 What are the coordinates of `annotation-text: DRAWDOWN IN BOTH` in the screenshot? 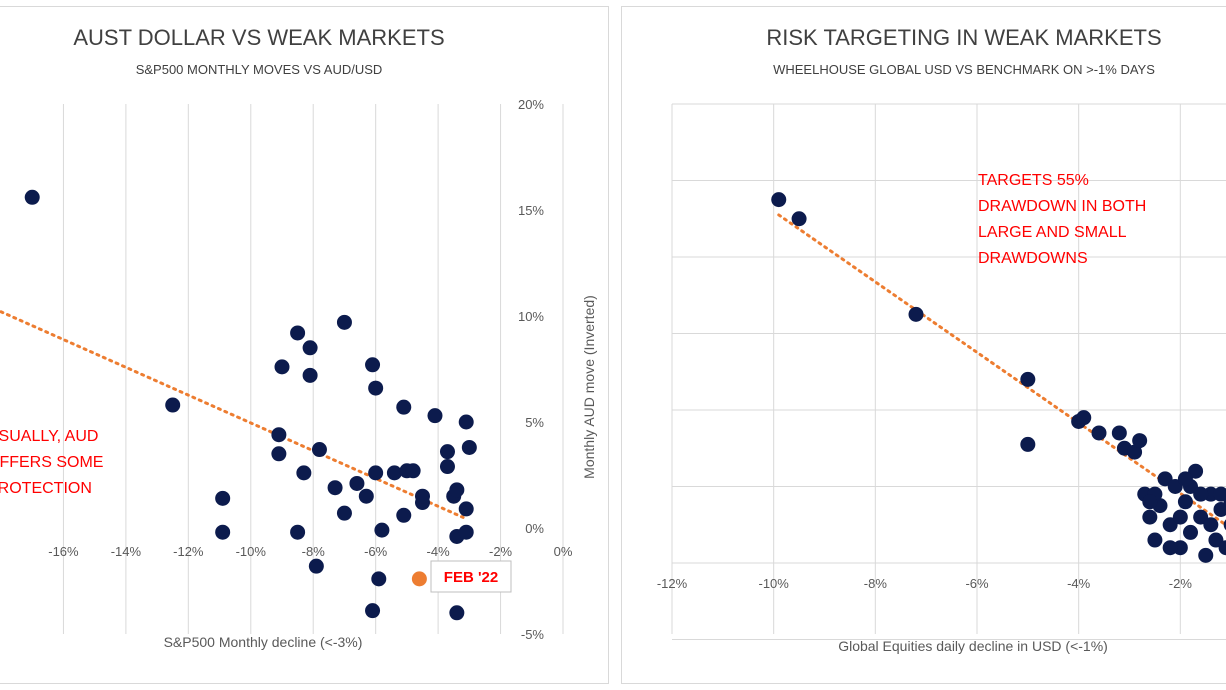 It's located at (1062, 206).